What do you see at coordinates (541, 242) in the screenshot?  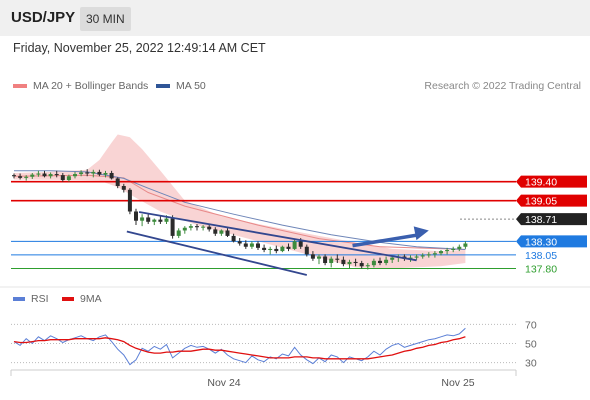 I see `price-label-3: 138.30` at bounding box center [541, 242].